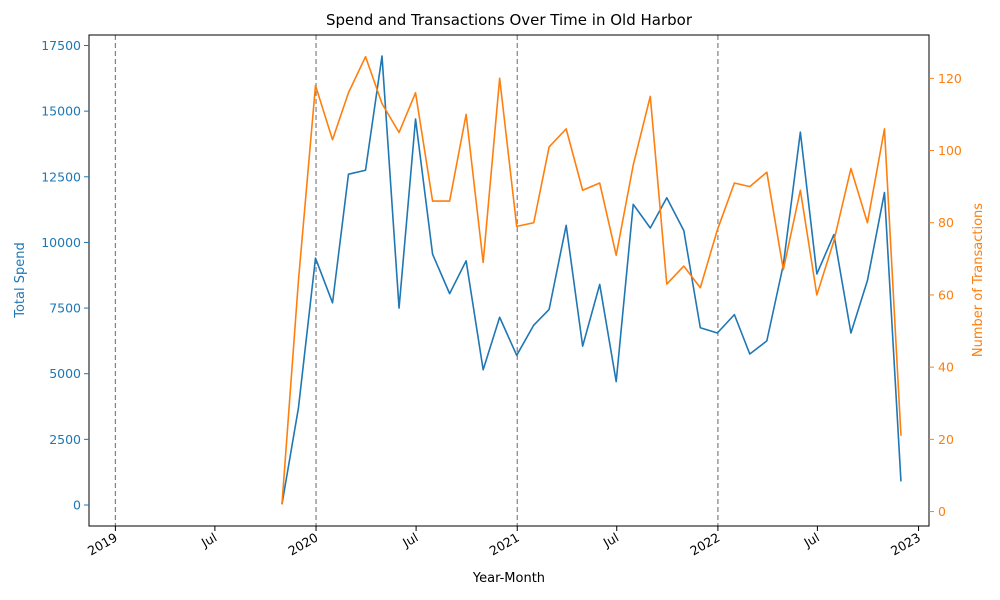 This screenshot has width=1000, height=600. I want to click on right-tick-label: 20, so click(946, 439).